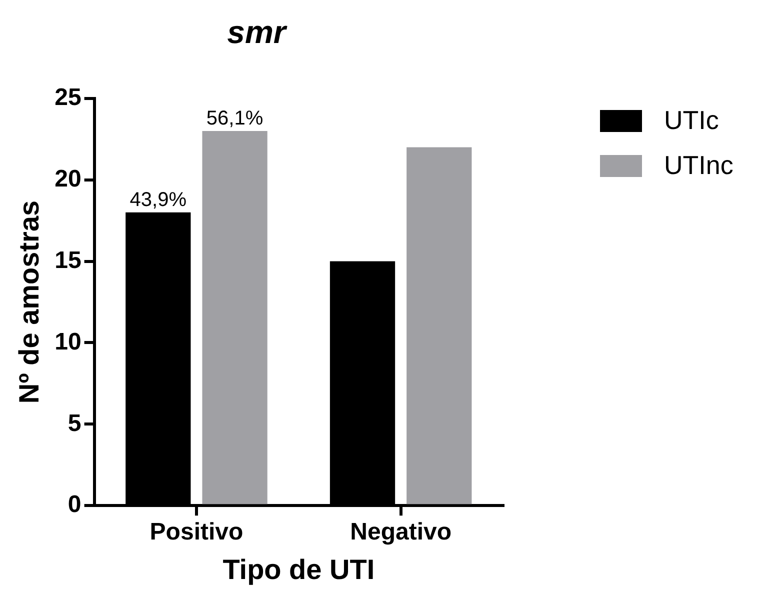 This screenshot has width=763, height=602. I want to click on y-tick-label: 15, so click(68, 260).